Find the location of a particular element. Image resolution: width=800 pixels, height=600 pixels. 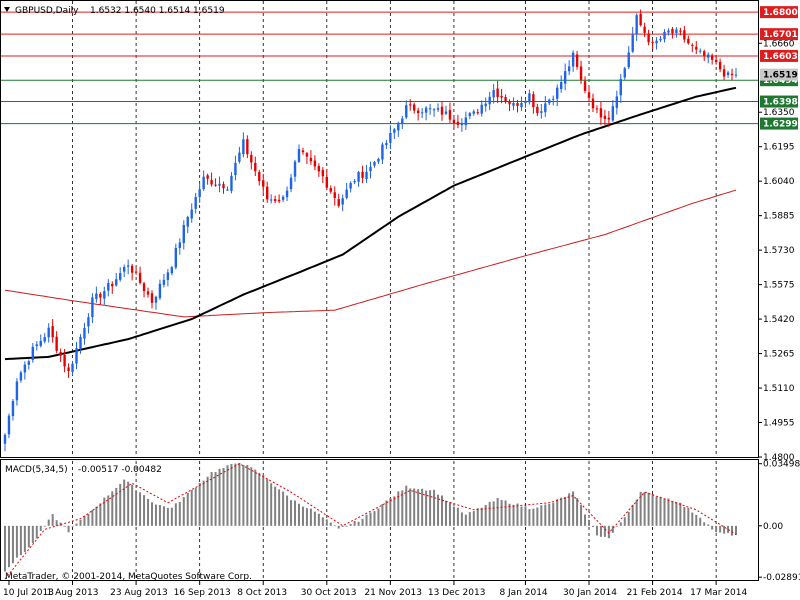

y-tick-label: 1.6660 is located at coordinates (779, 44).